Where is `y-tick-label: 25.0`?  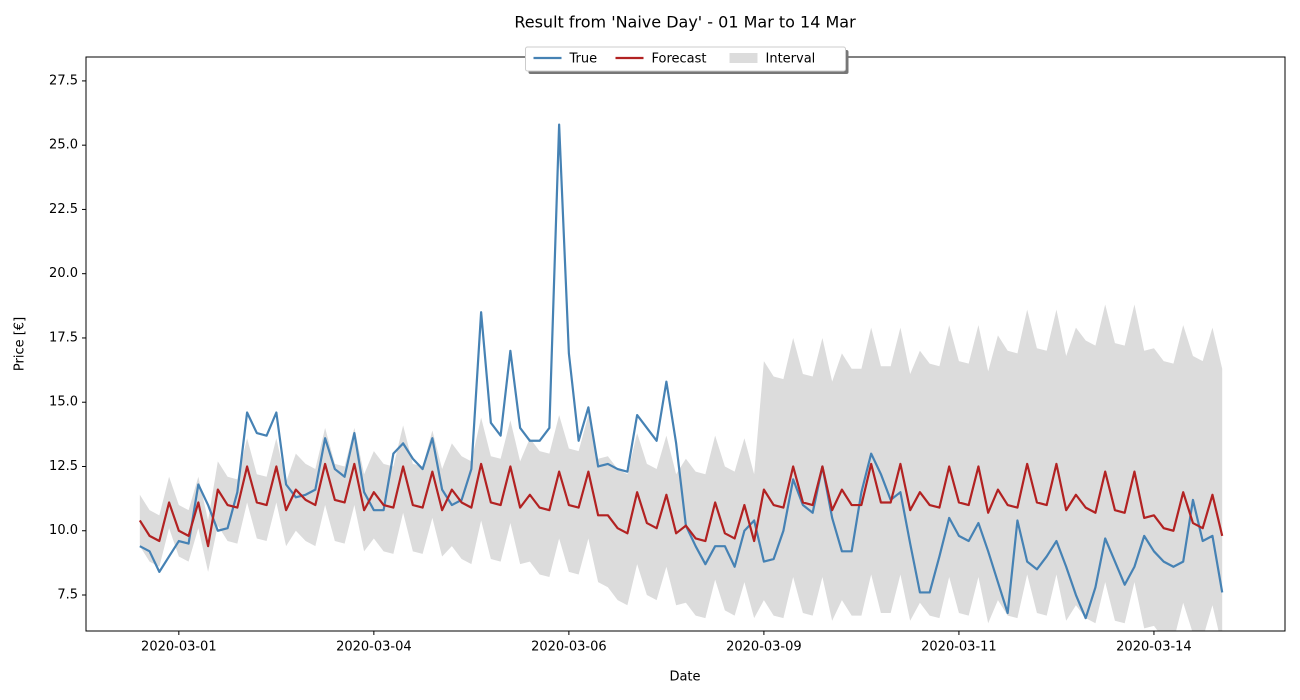 y-tick-label: 25.0 is located at coordinates (63, 145).